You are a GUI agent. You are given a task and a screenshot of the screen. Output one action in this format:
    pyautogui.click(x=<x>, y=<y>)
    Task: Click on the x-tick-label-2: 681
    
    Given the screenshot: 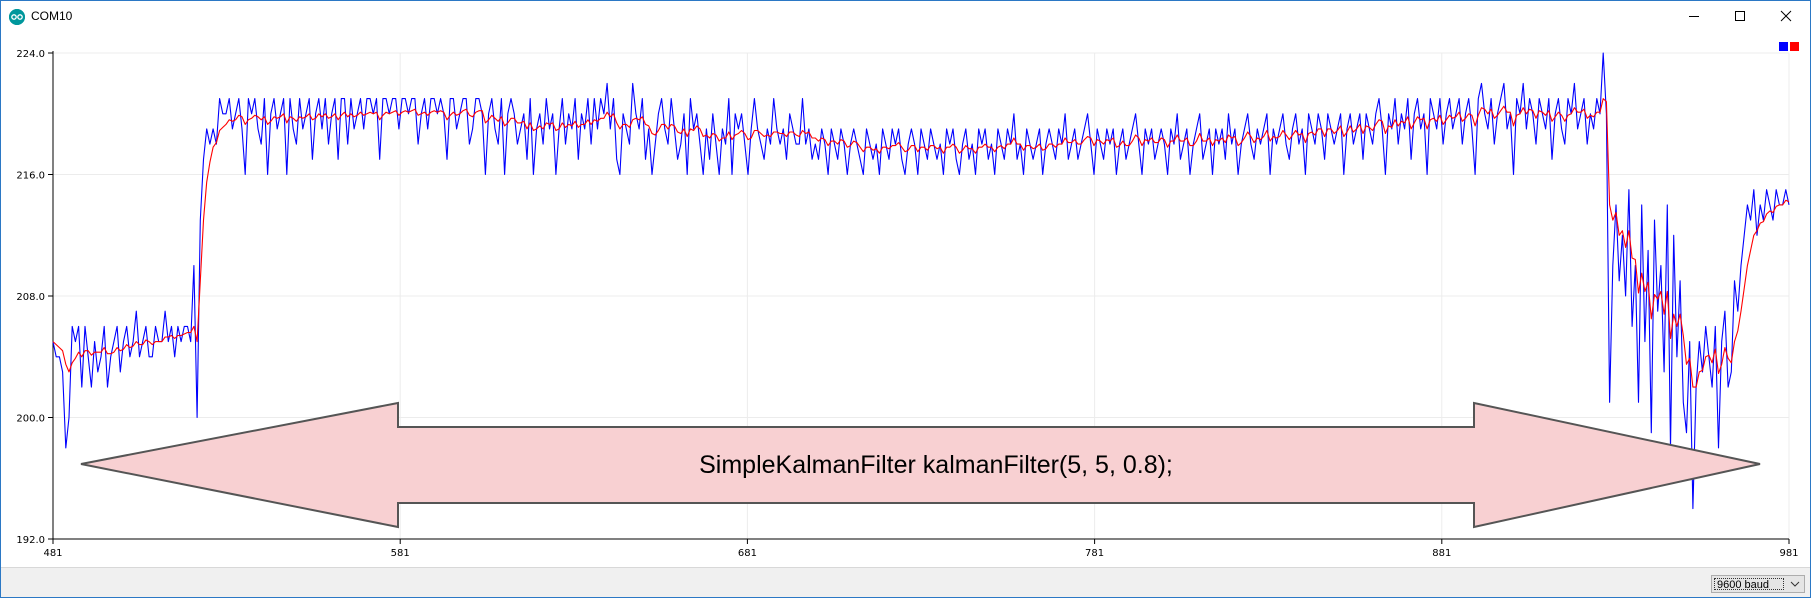 What is the action you would take?
    pyautogui.click(x=747, y=553)
    